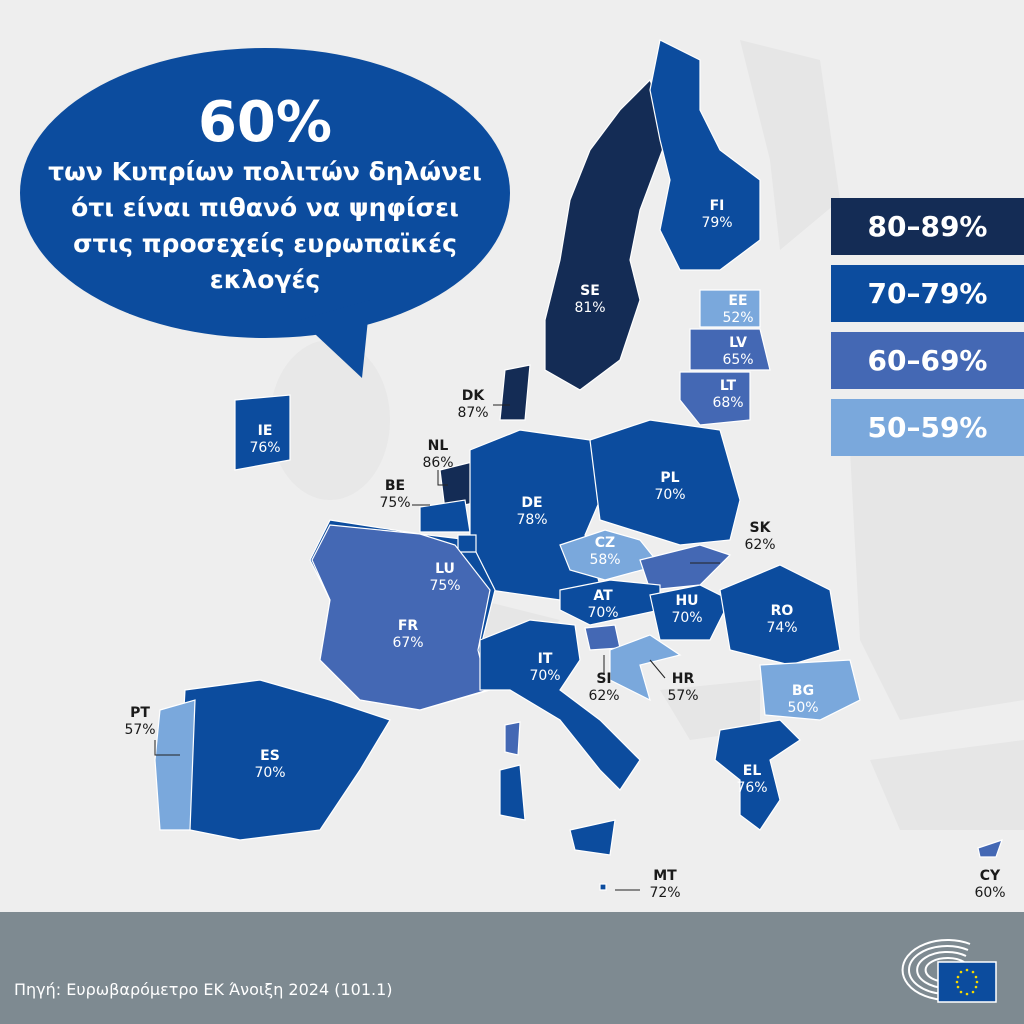 The width and height of the screenshot is (1024, 1024). I want to click on country-label-cy: CY 60%, so click(989, 885).